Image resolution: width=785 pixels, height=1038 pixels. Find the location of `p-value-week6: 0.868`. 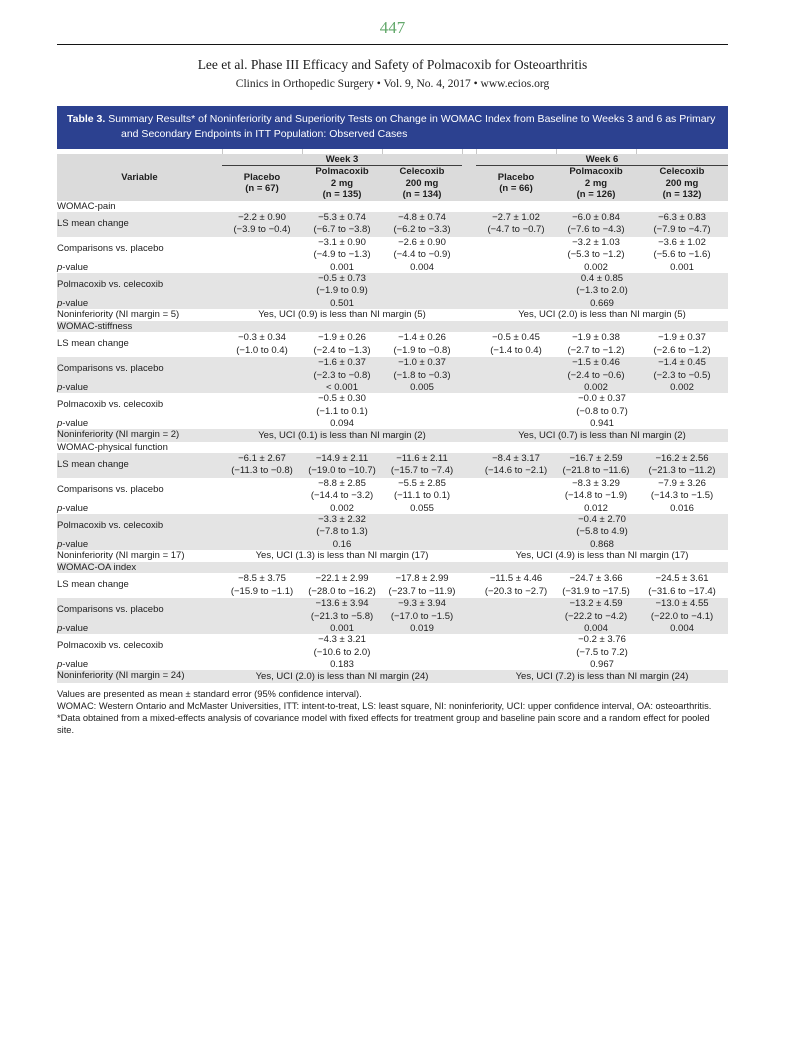

p-value-week6: 0.868 is located at coordinates (602, 544).